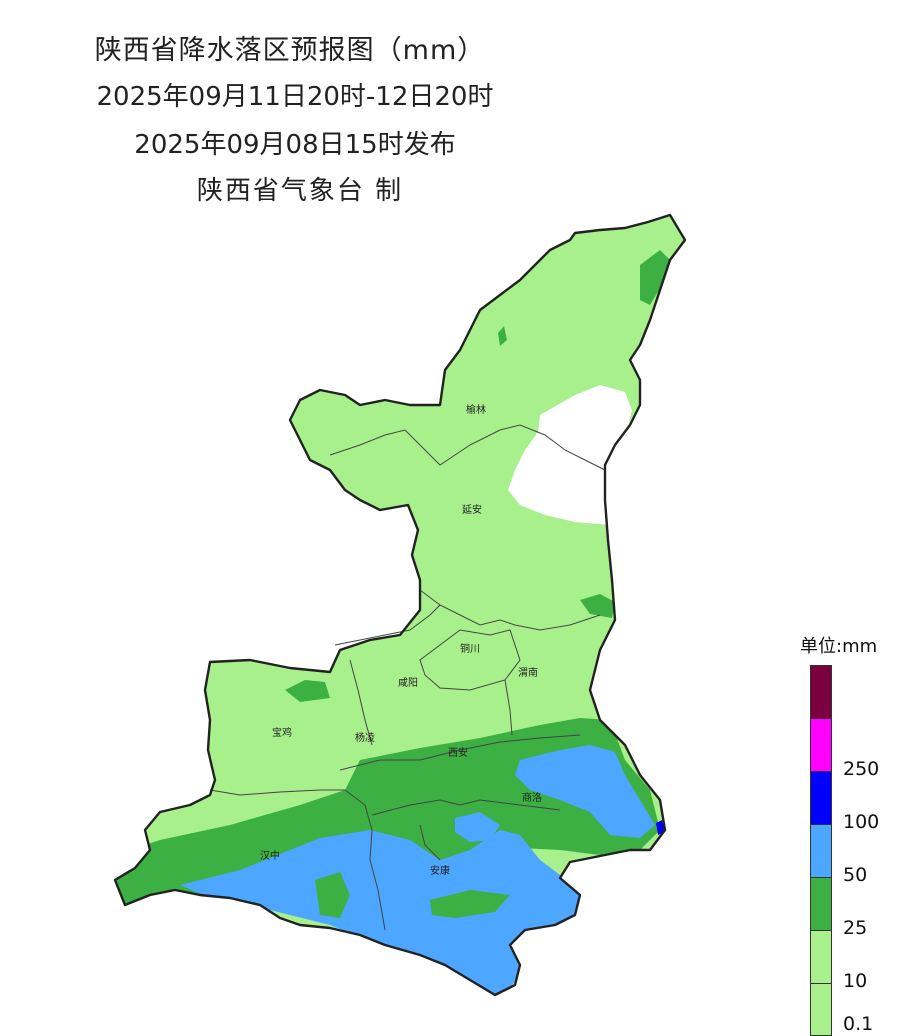 Image resolution: width=900 pixels, height=1036 pixels. What do you see at coordinates (839, 646) in the screenshot?
I see `legend-title: 单位:mm` at bounding box center [839, 646].